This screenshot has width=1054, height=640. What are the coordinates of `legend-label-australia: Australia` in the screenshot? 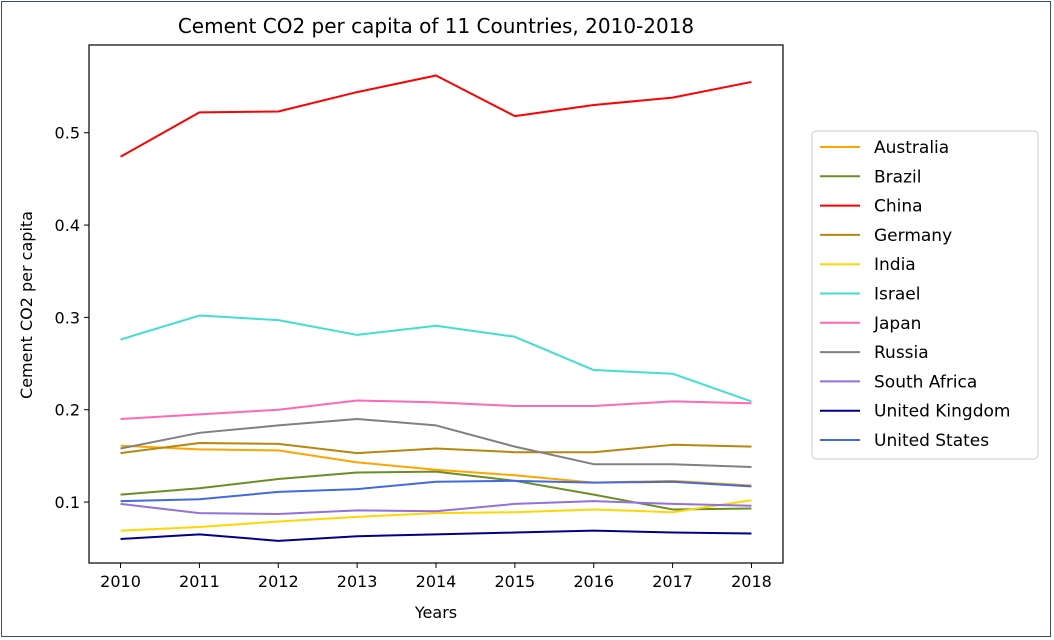 It's located at (911, 148).